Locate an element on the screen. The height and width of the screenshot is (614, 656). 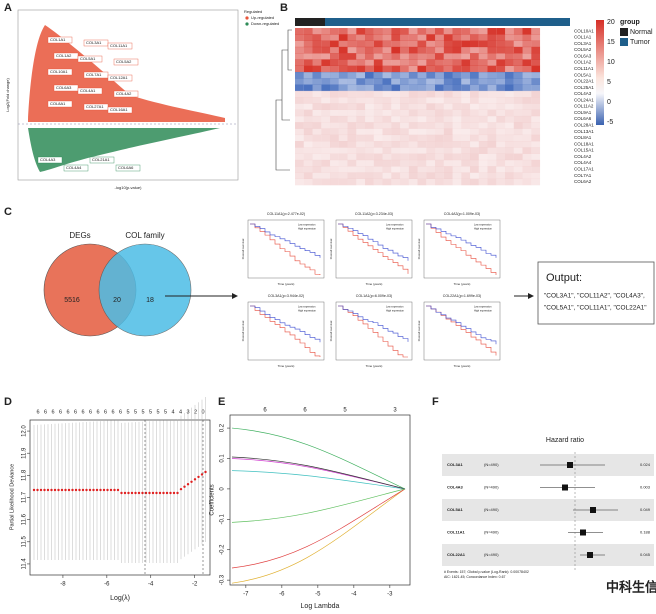
km-title: COL11A1(p=2.477e-02) is located at coordinates (286, 214).